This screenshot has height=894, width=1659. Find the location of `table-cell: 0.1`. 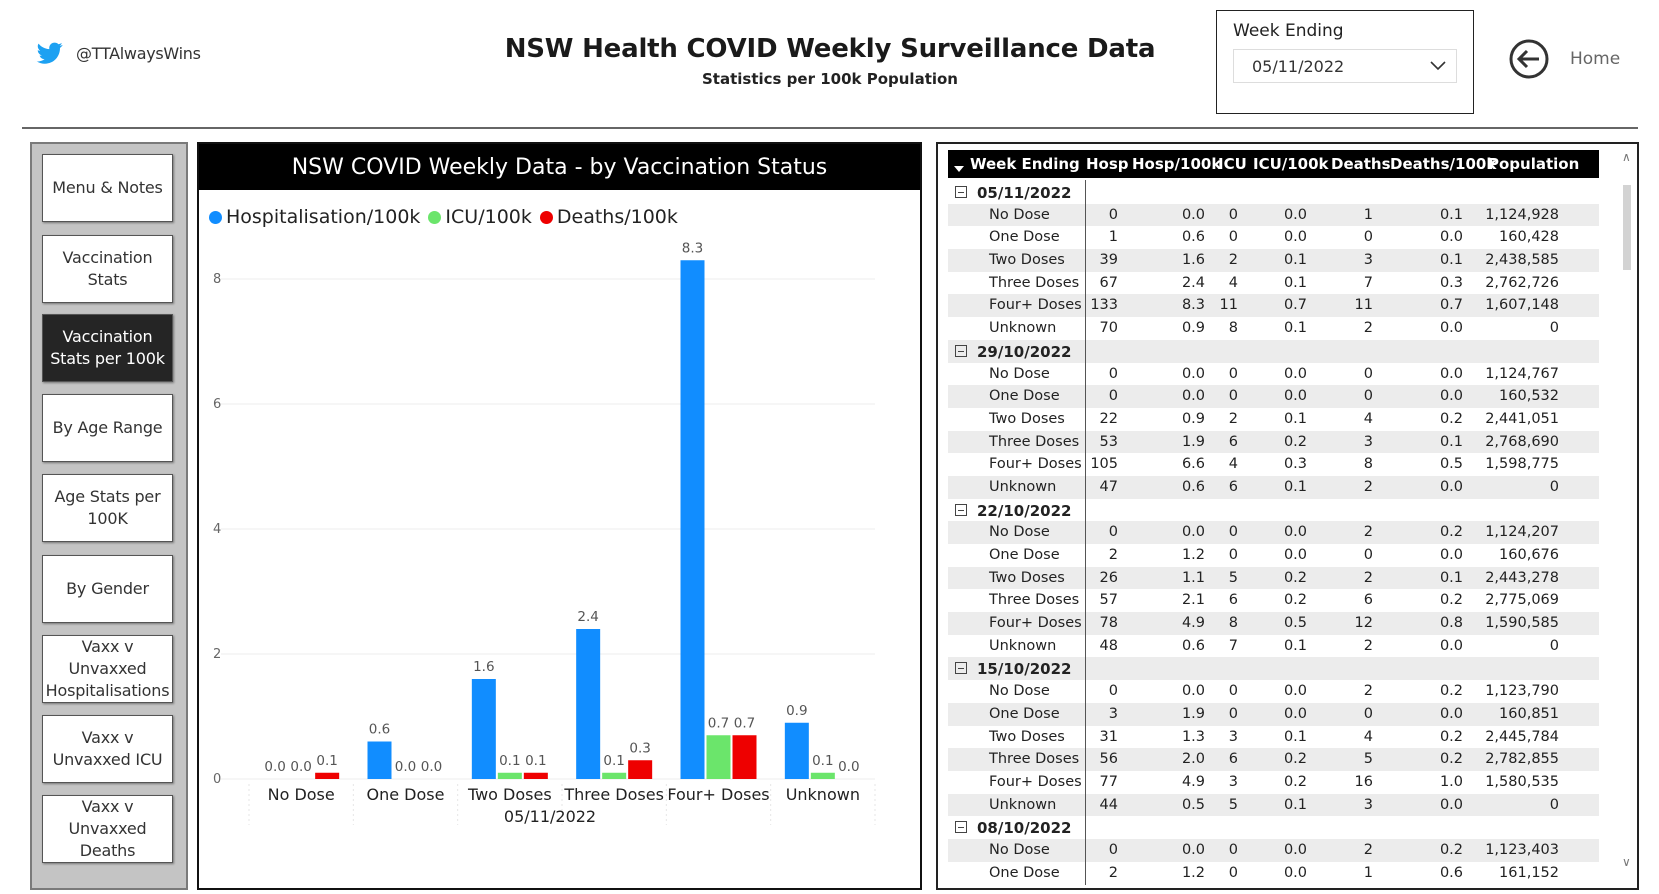

table-cell: 0.1 is located at coordinates (1451, 577).